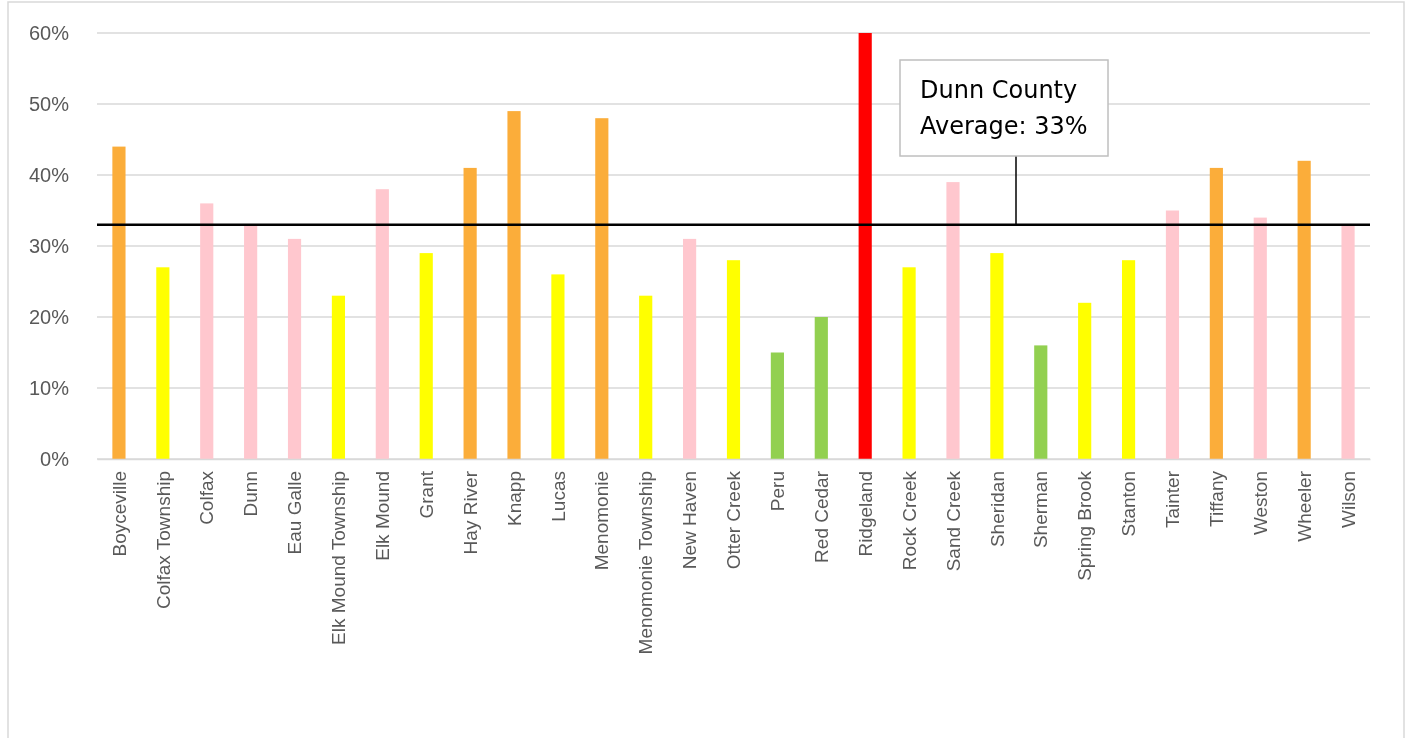  I want to click on x-tick-label: Weston, so click(1260, 503).